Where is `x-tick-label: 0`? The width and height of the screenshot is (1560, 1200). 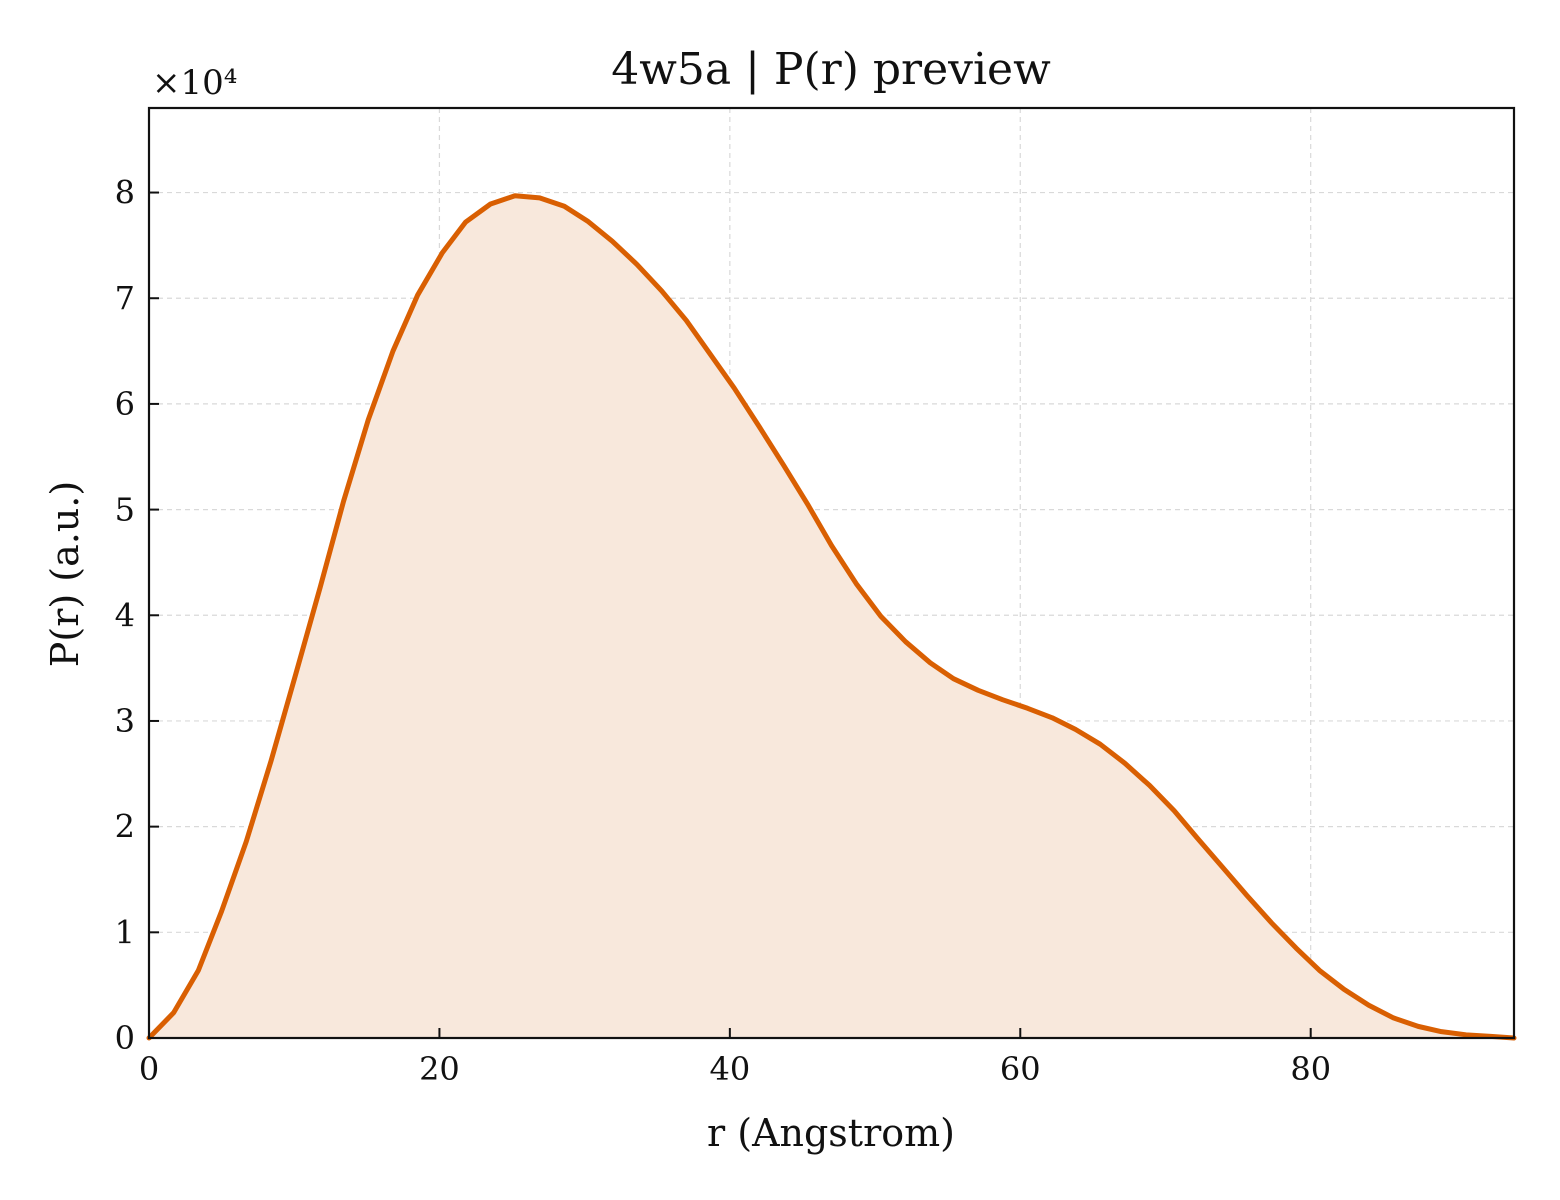 x-tick-label: 0 is located at coordinates (149, 1069).